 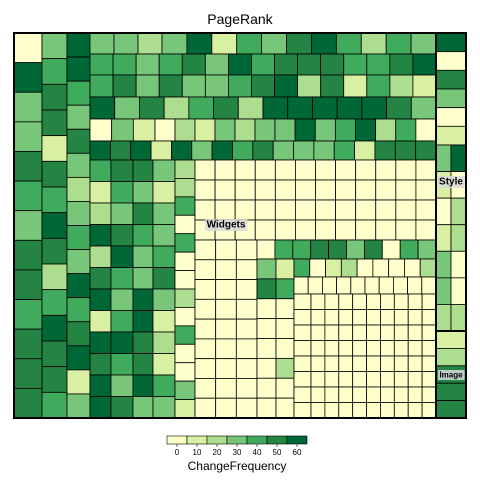 I want to click on group-label-image: Image, so click(x=451, y=375).